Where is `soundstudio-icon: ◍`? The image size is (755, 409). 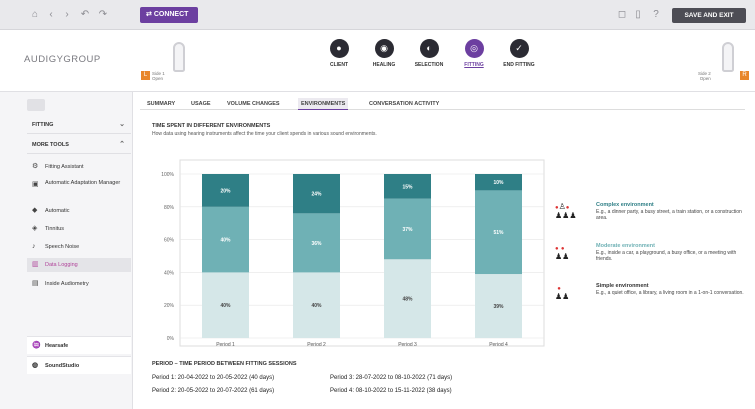 soundstudio-icon: ◍ is located at coordinates (35, 365).